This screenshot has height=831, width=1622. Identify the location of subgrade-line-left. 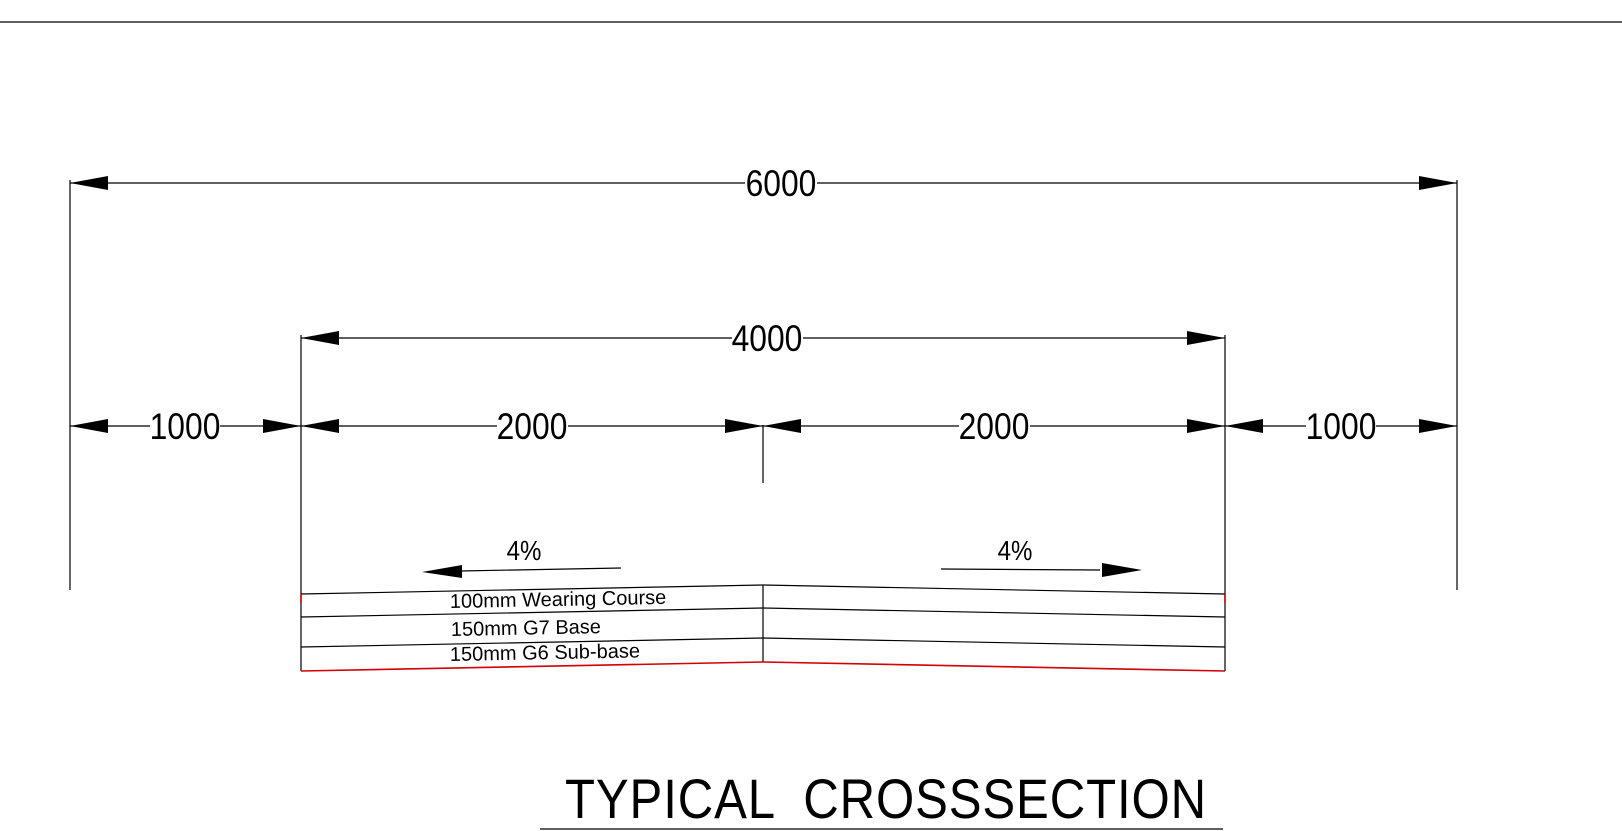
(532, 666).